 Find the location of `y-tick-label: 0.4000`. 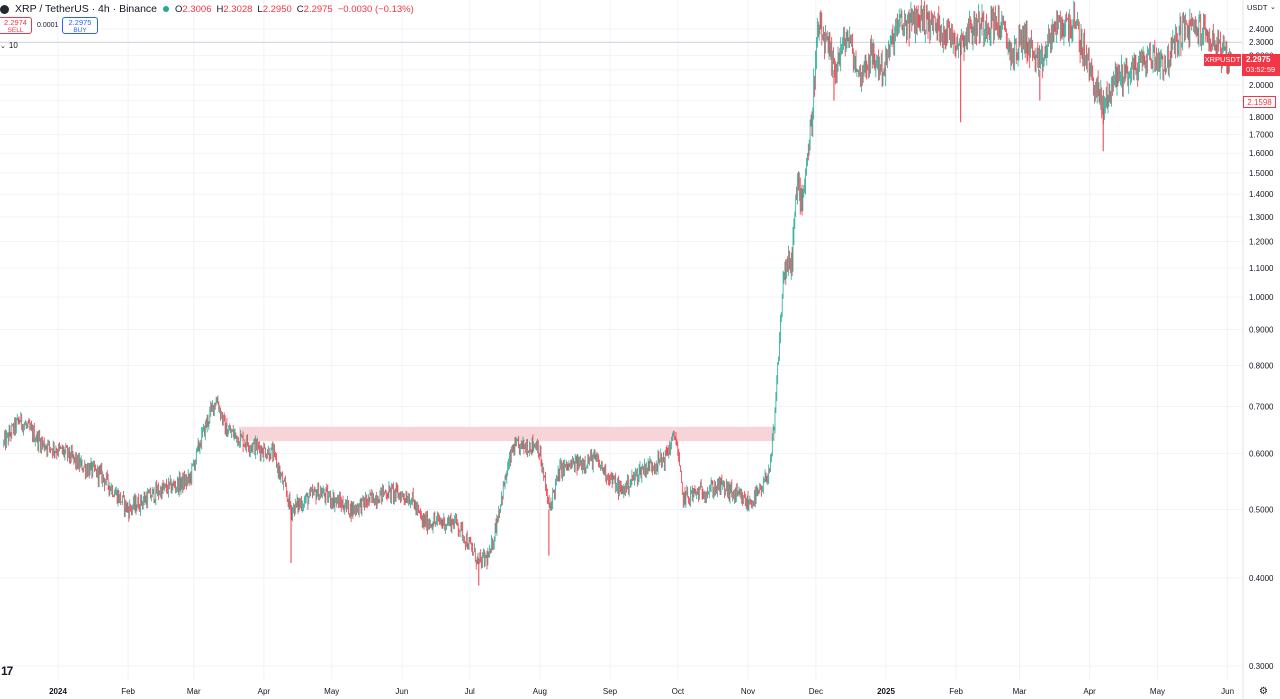

y-tick-label: 0.4000 is located at coordinates (1261, 578).